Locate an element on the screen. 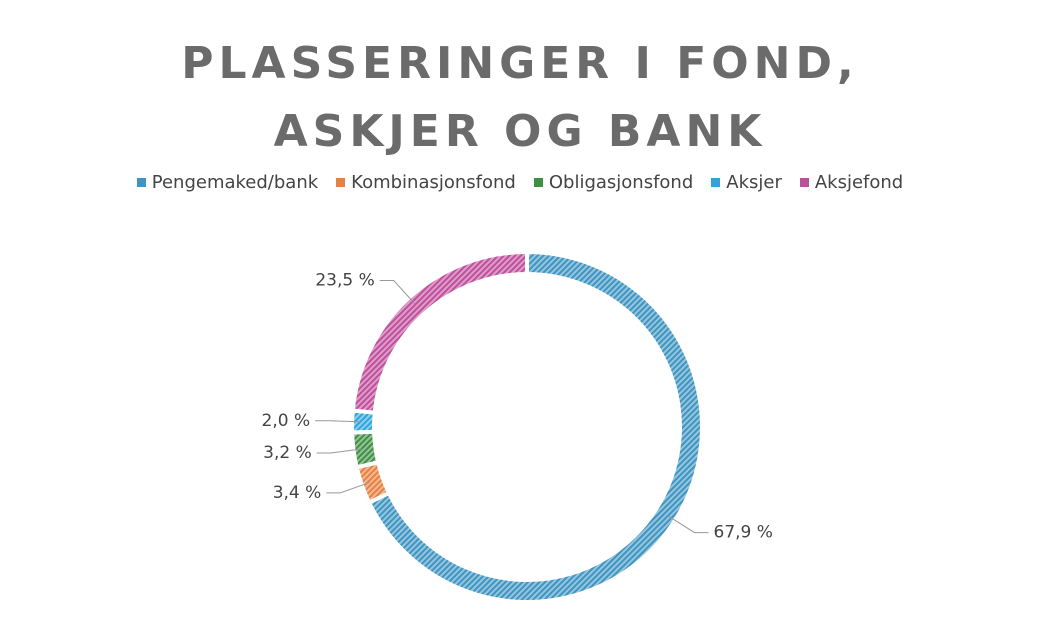  data-label: 3,4 % is located at coordinates (297, 493).